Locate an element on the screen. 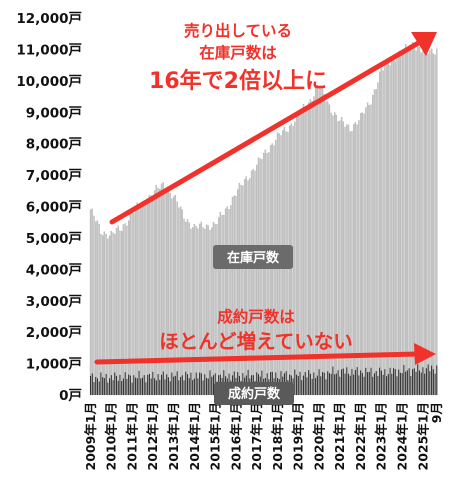 This screenshot has height=492, width=450. stock-trend-arrowhead is located at coordinates (424, 44).